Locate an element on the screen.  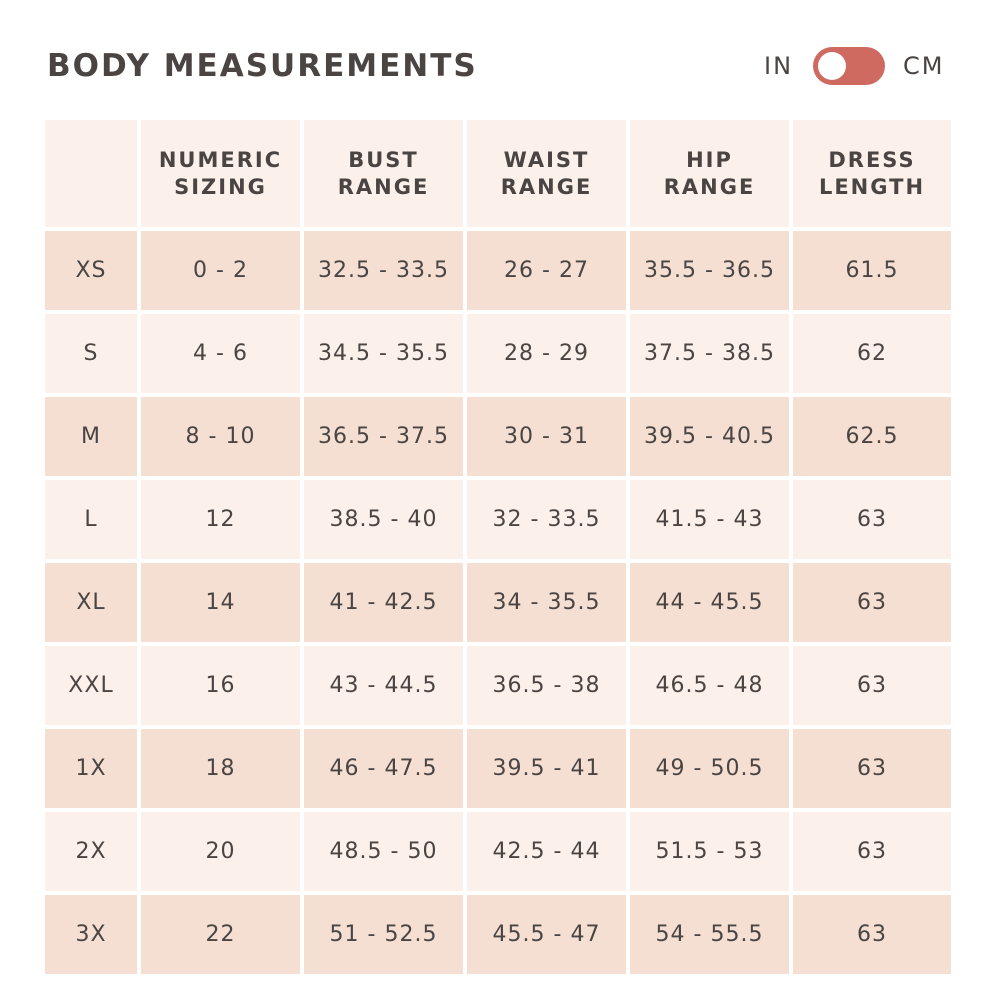
column-header-line: BUST is located at coordinates (383, 159).